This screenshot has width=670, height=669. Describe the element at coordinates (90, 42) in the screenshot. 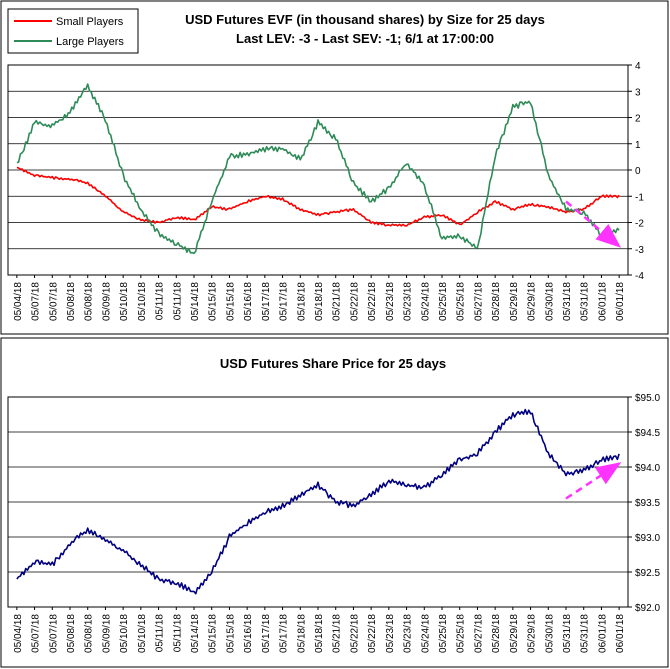

I see `legend-label-large-players: Large Players` at that location.